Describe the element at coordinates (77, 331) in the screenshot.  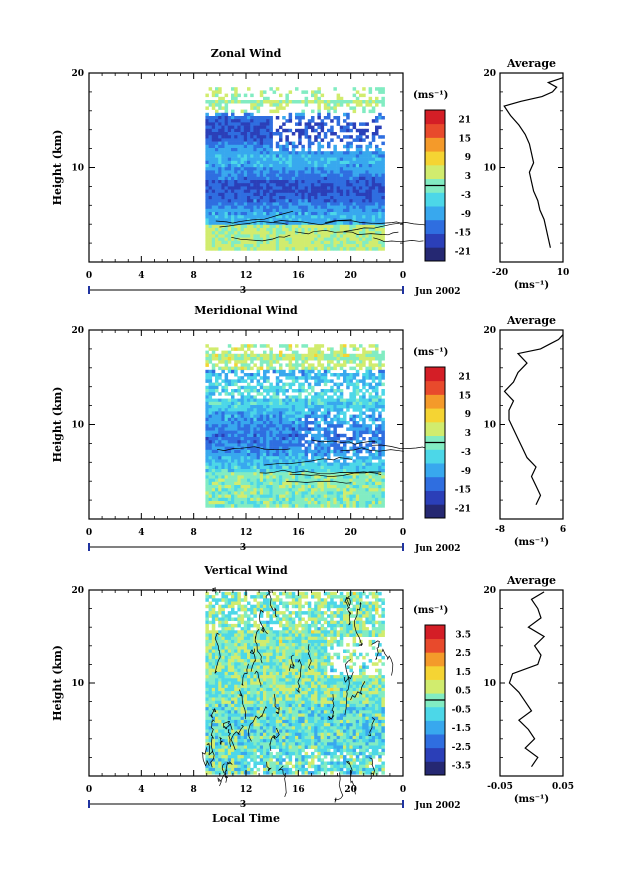
I see `y-tick-label: 20` at that location.